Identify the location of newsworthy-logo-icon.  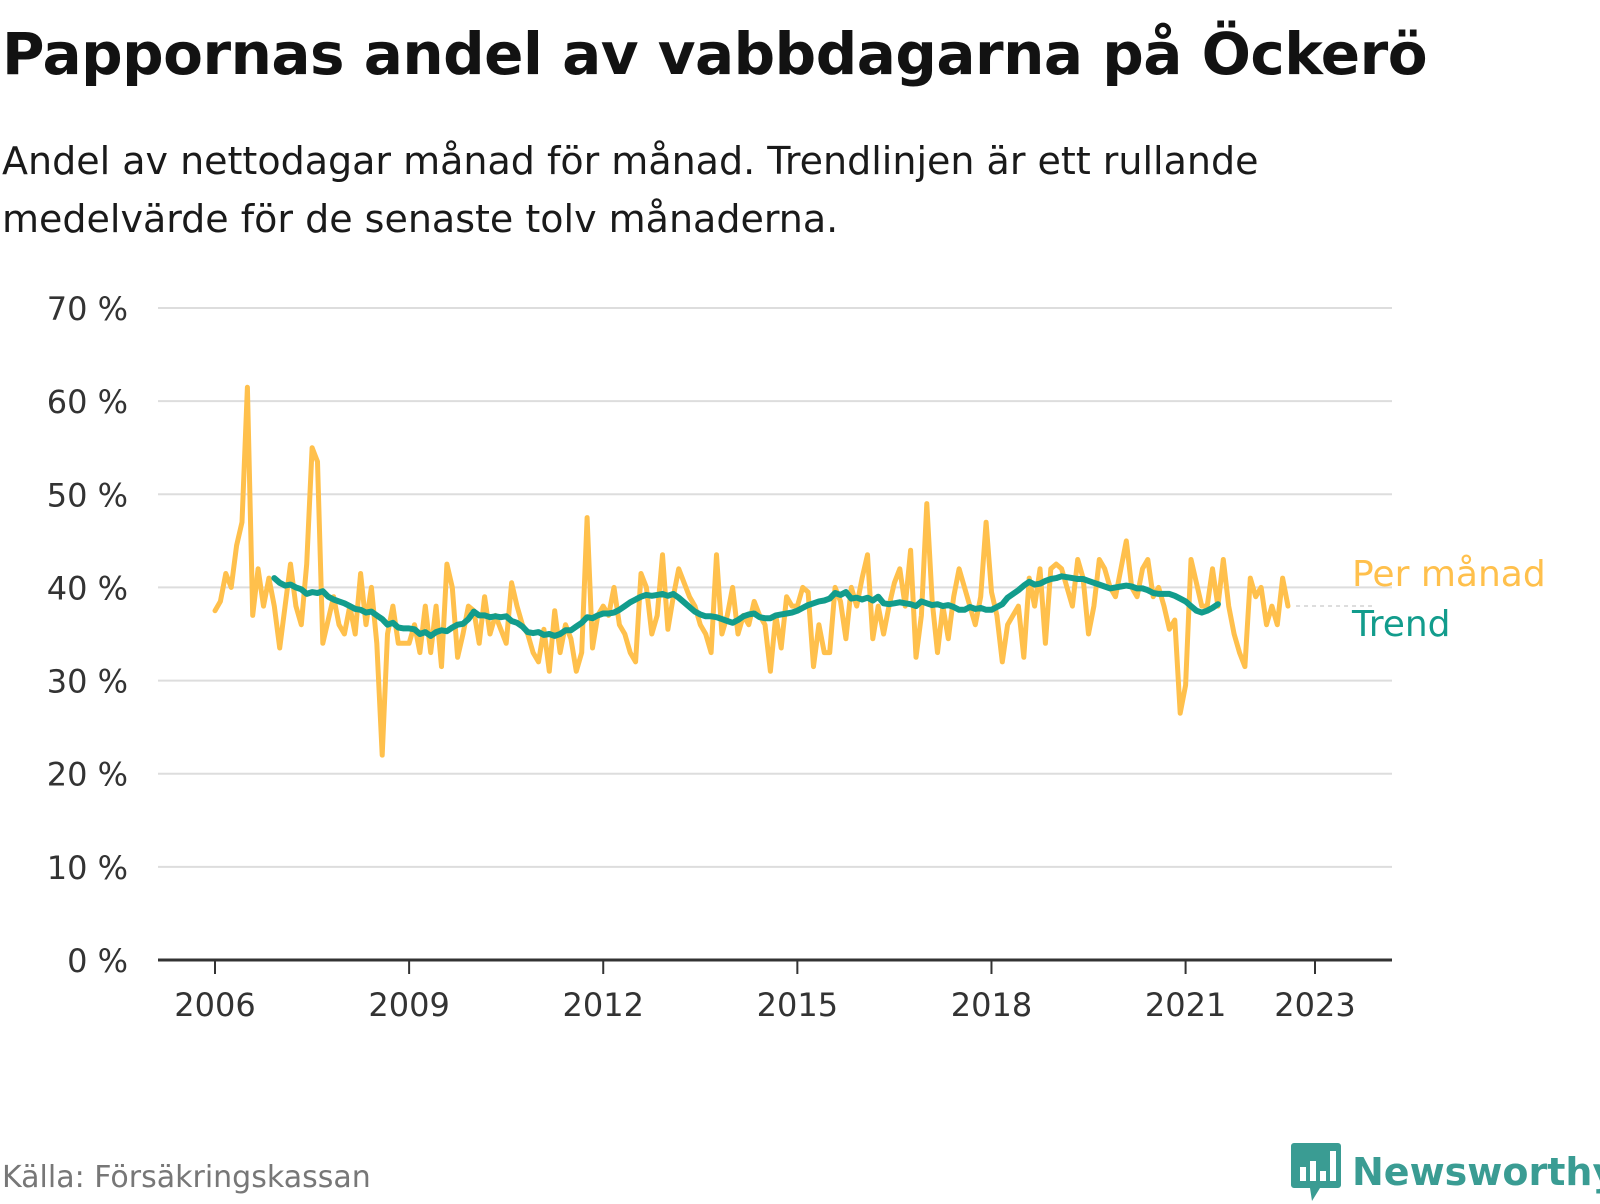
(1316, 1172).